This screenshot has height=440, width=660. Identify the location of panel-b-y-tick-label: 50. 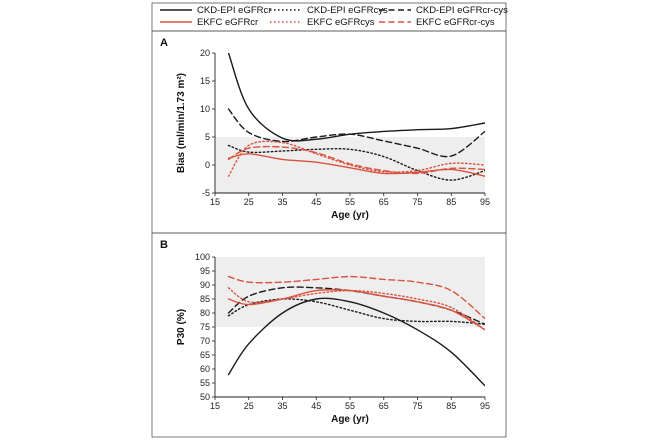
(205, 397).